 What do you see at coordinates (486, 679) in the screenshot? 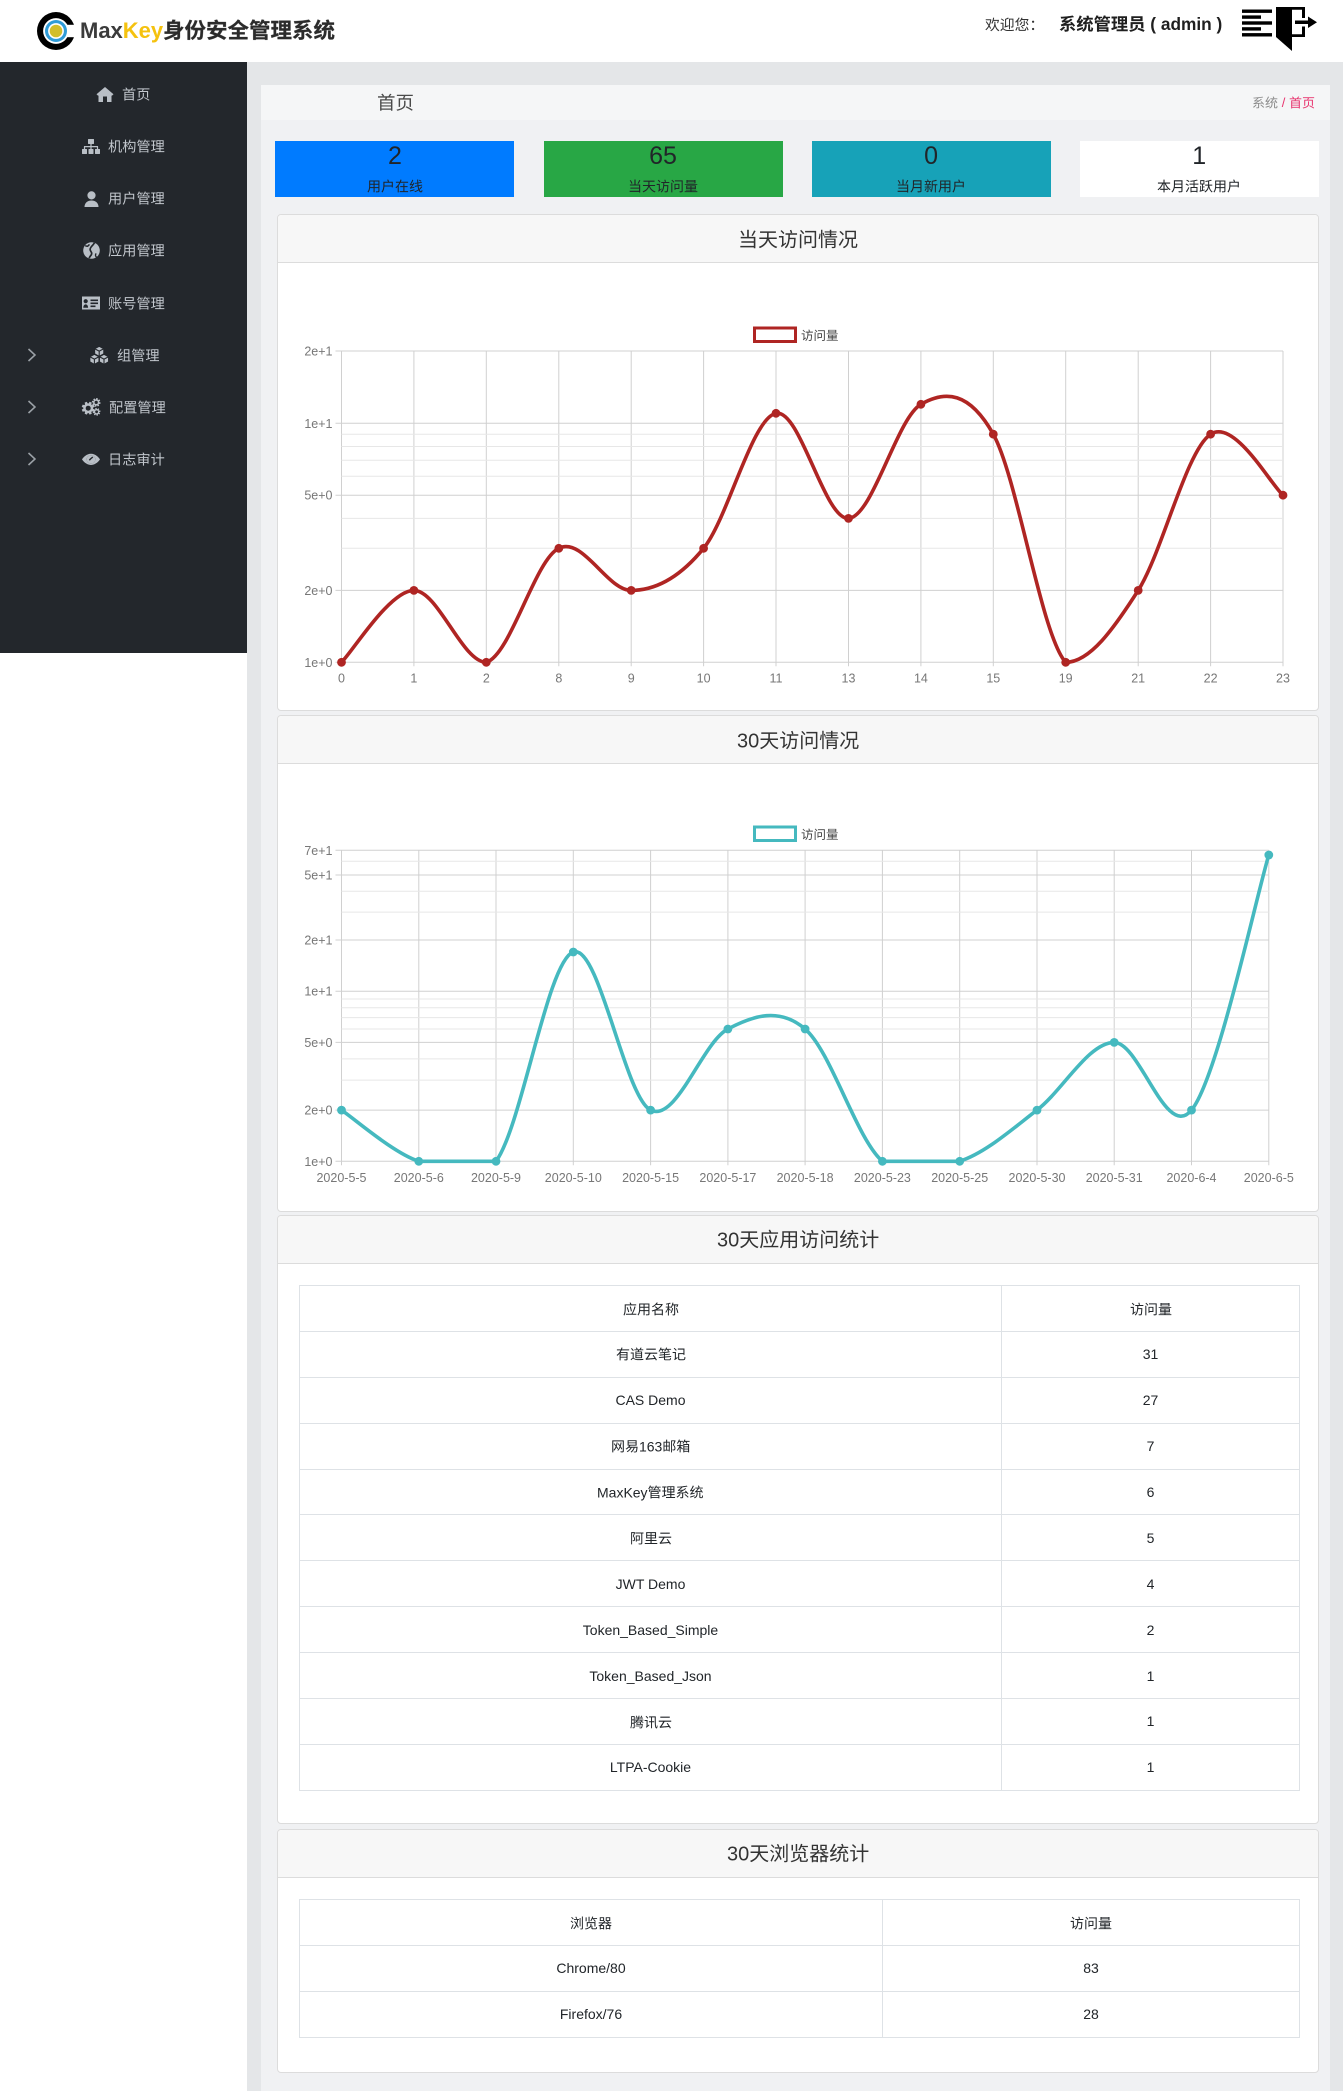
I see `svg-text: 2` at bounding box center [486, 679].